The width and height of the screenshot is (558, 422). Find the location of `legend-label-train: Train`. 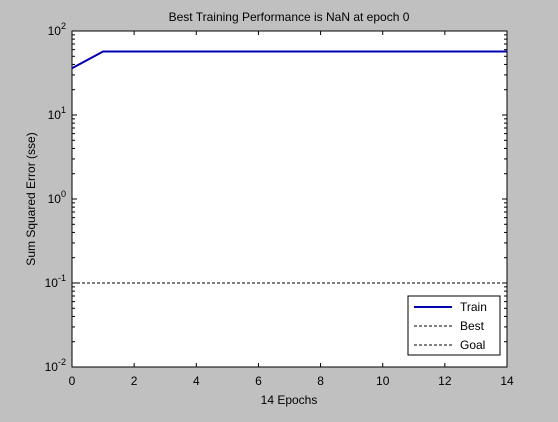

legend-label-train: Train is located at coordinates (473, 307).